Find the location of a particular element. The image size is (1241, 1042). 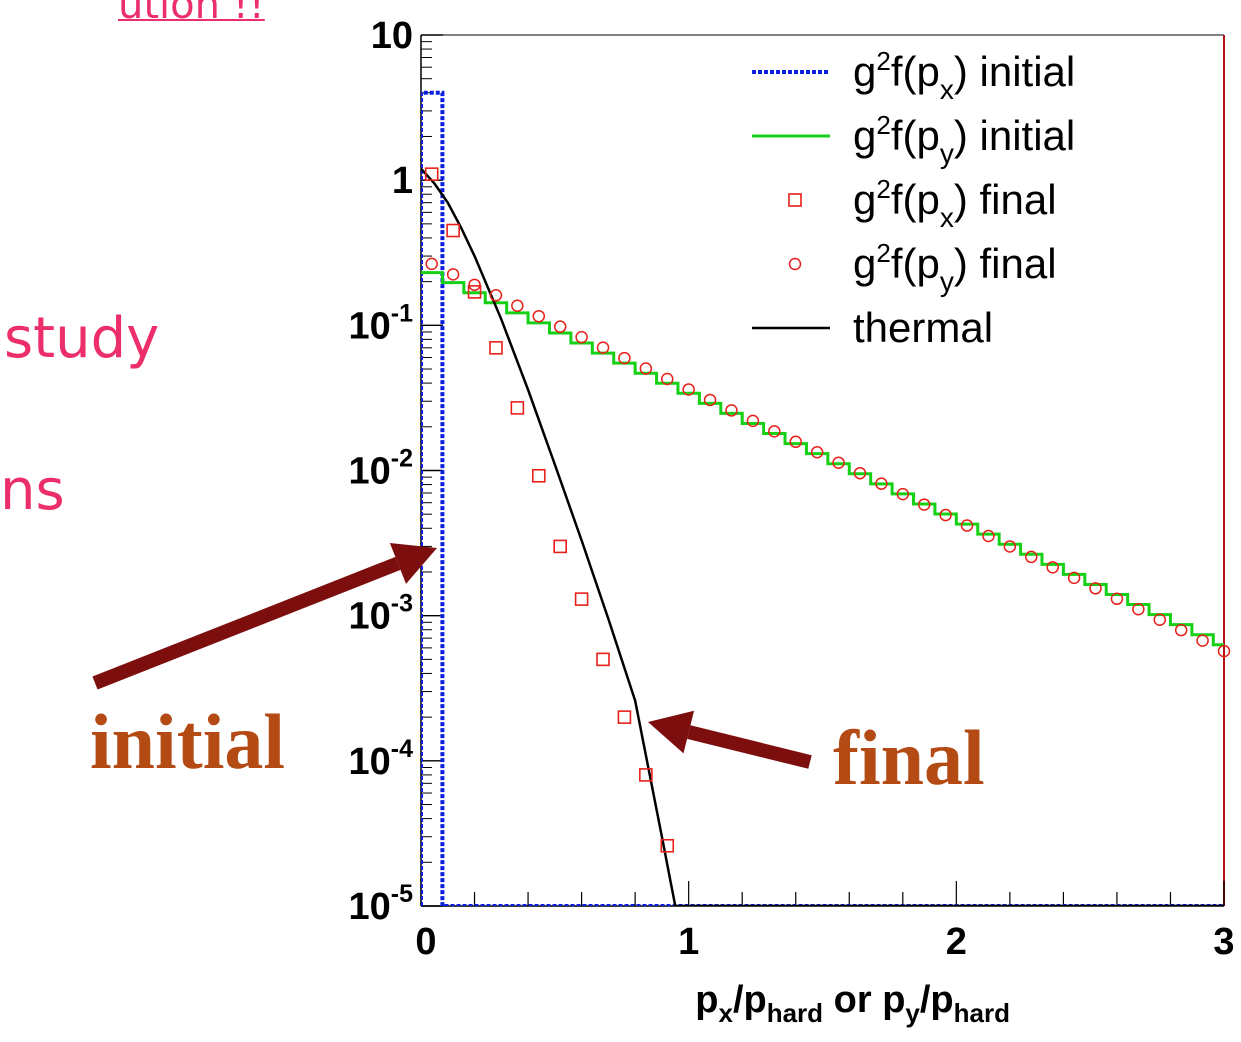

legend-label: g2f(py) initial is located at coordinates (964, 139).